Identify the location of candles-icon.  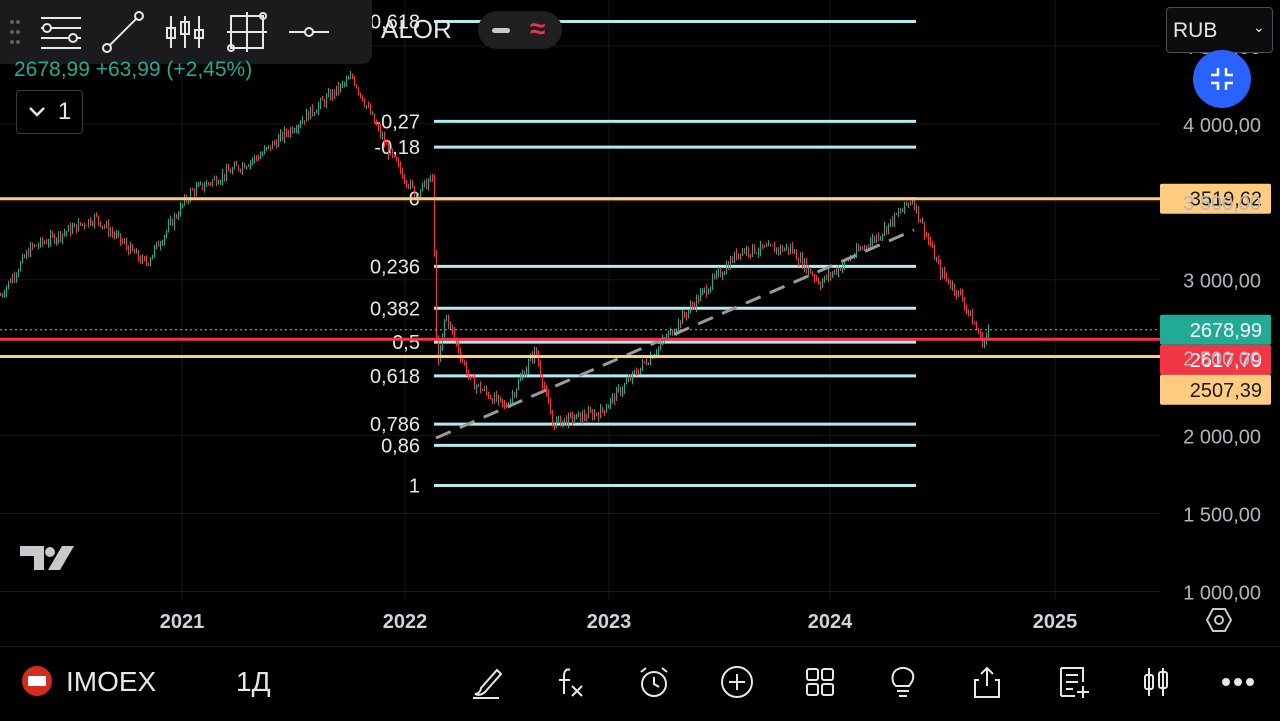
(1156, 682).